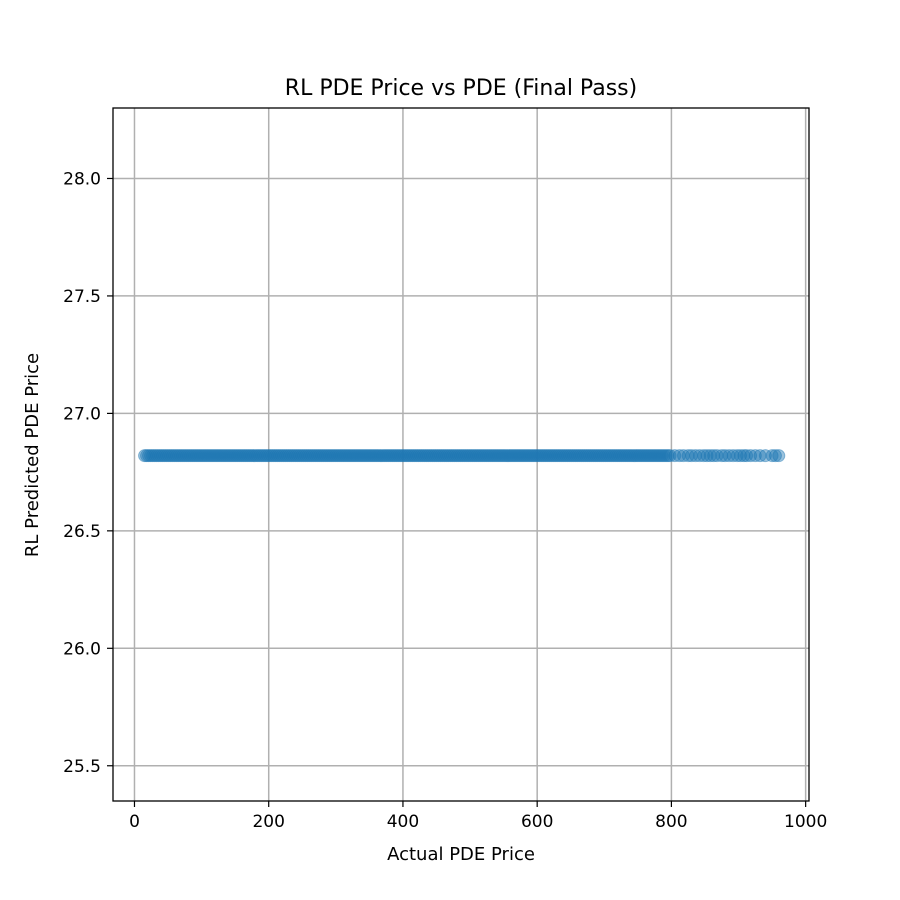 The width and height of the screenshot is (900, 900). I want to click on y-tick-label: 28.0, so click(82, 179).